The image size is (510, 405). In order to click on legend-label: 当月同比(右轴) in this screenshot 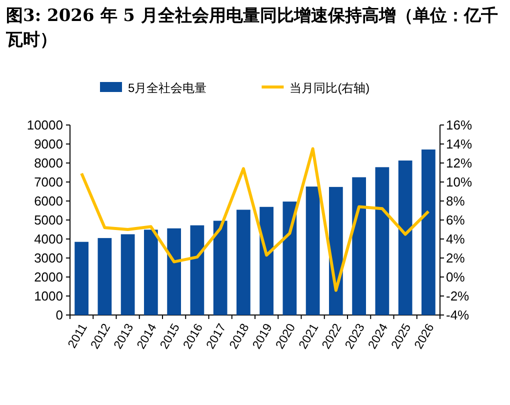, I will do `click(330, 88)`.